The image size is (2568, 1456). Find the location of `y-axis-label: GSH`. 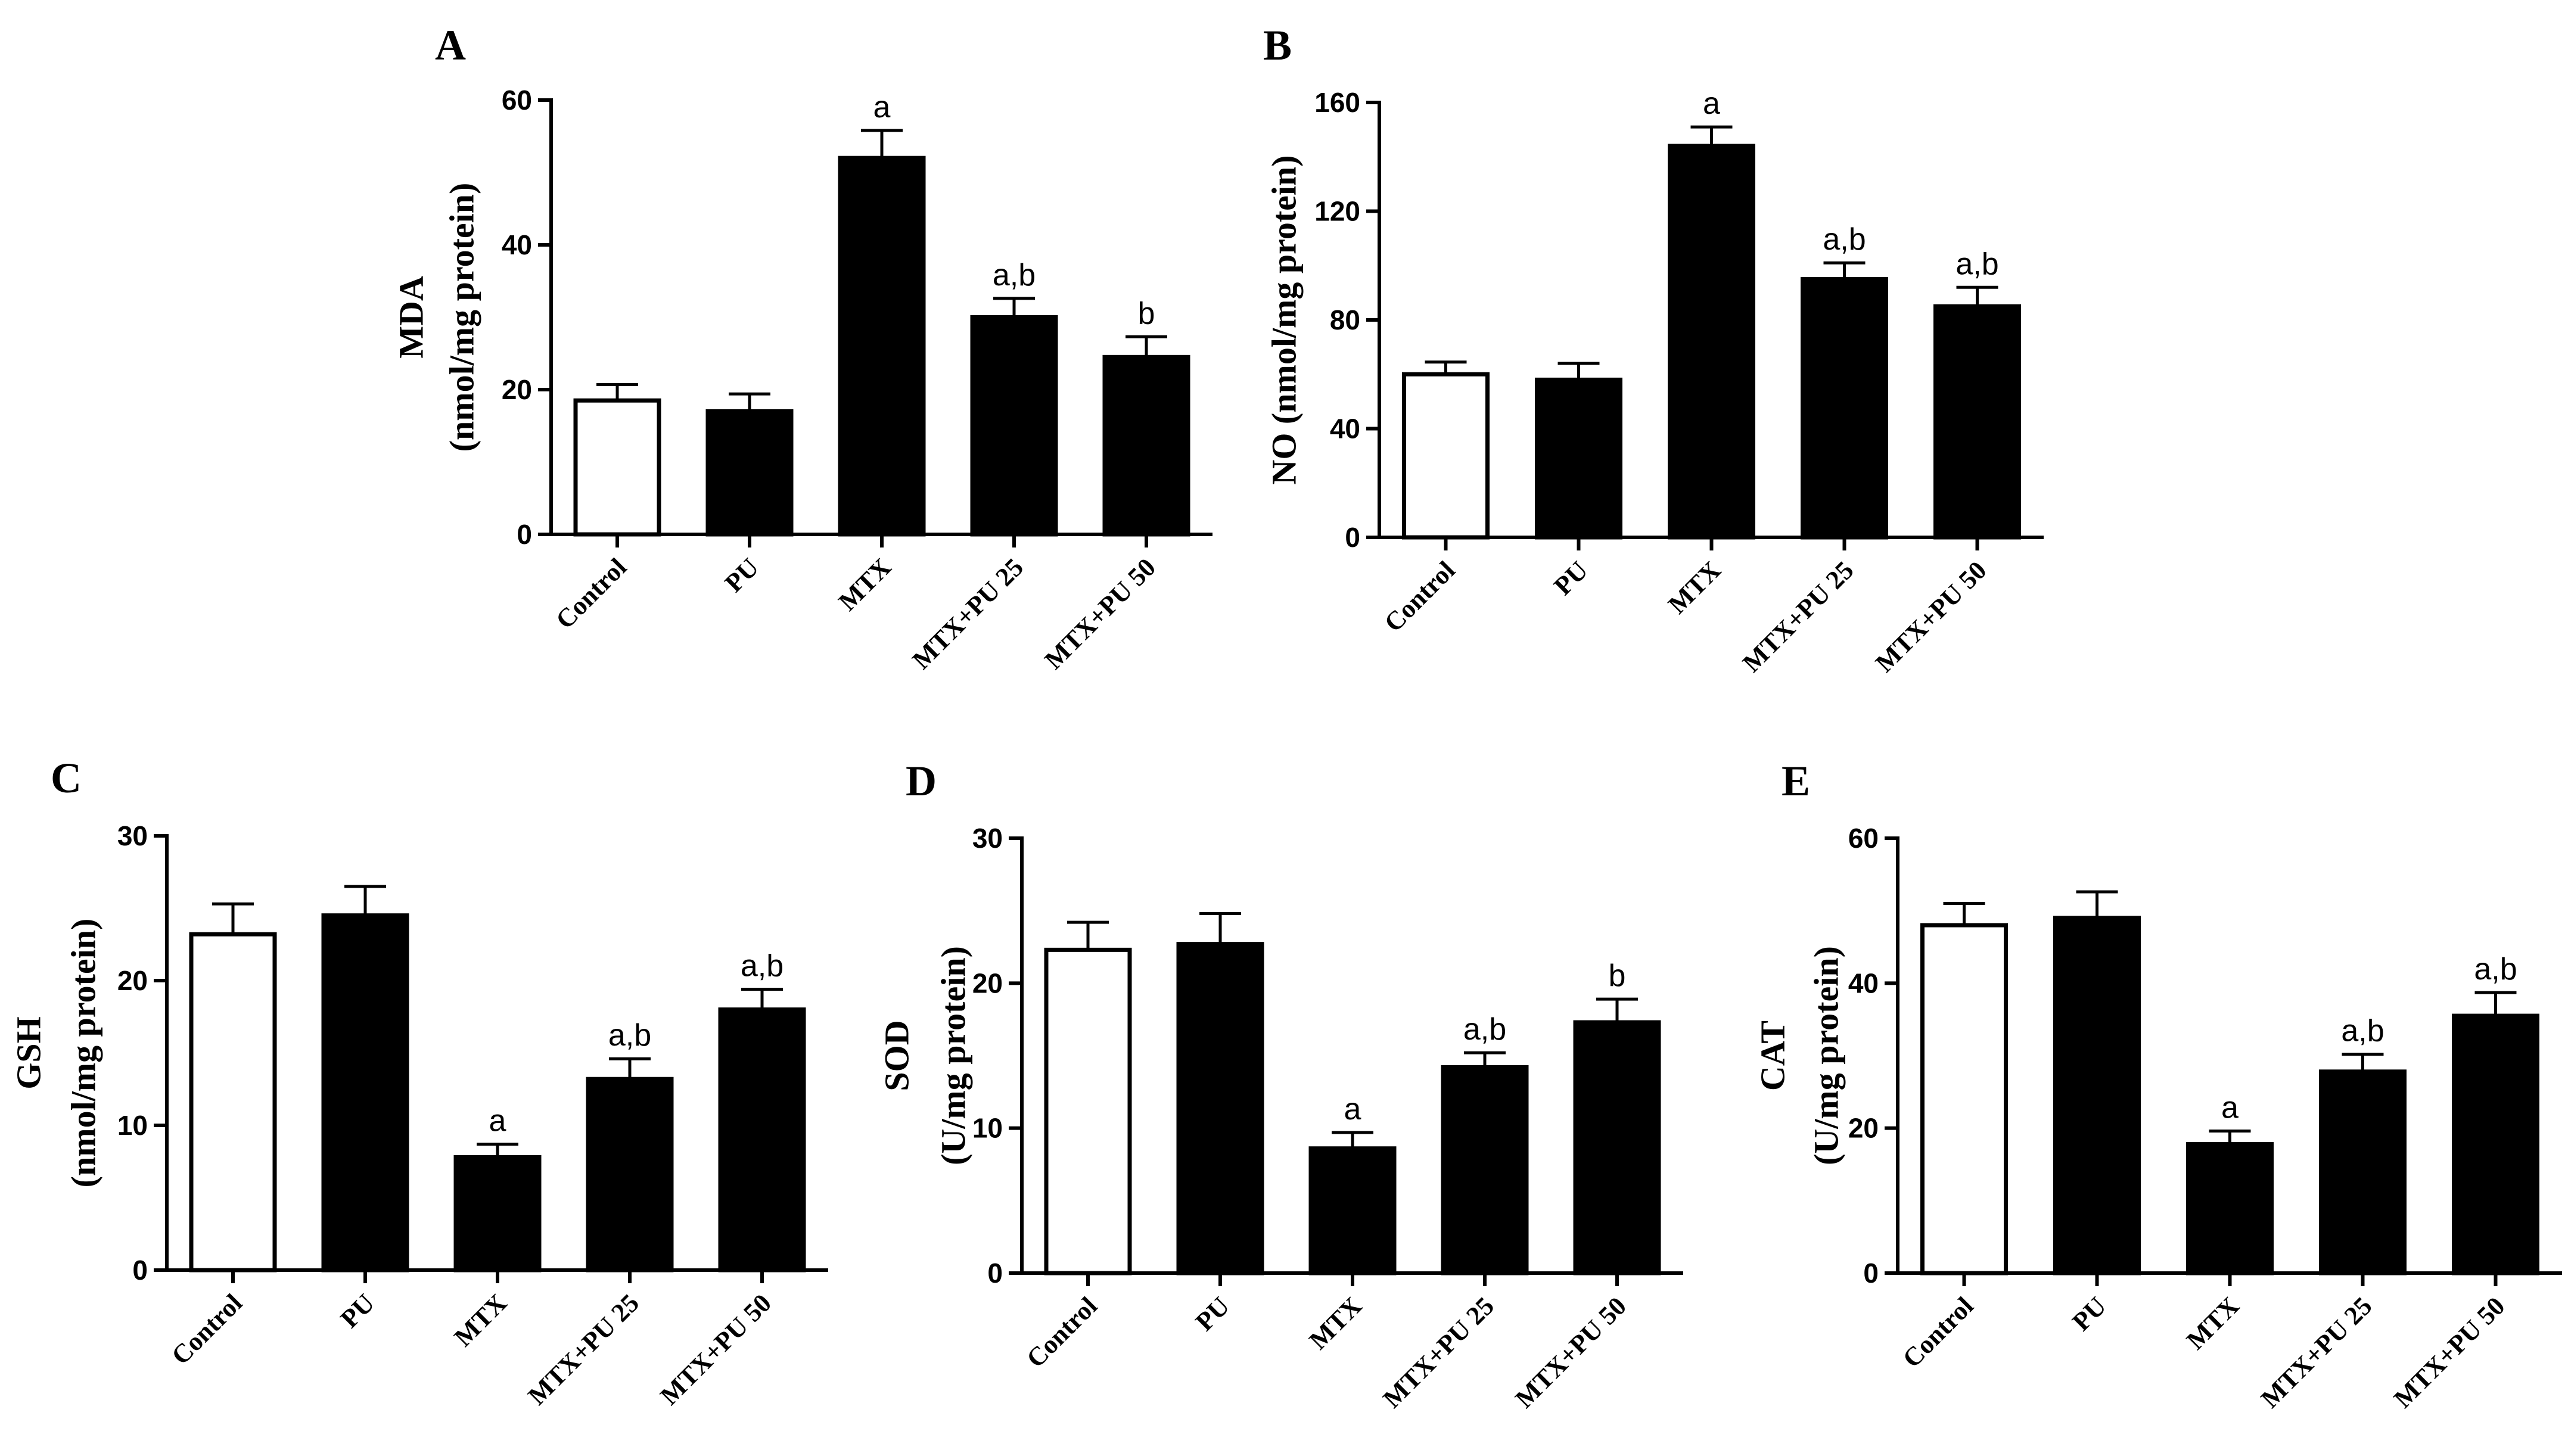

y-axis-label: GSH is located at coordinates (29, 1053).